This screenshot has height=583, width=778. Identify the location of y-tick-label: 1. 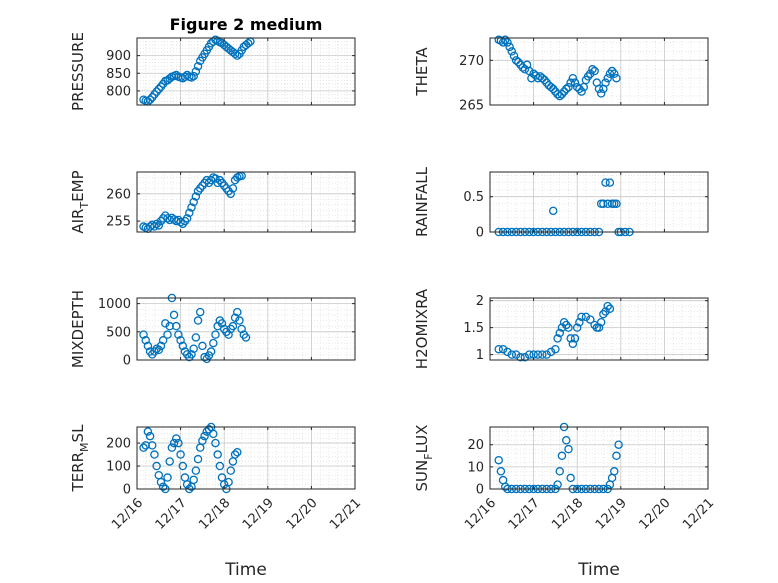
(480, 355).